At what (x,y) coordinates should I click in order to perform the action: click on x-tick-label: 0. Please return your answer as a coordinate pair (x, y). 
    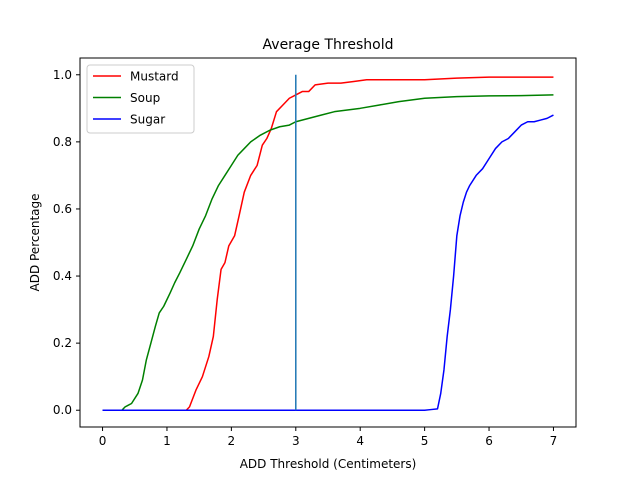
    Looking at the image, I should click on (103, 441).